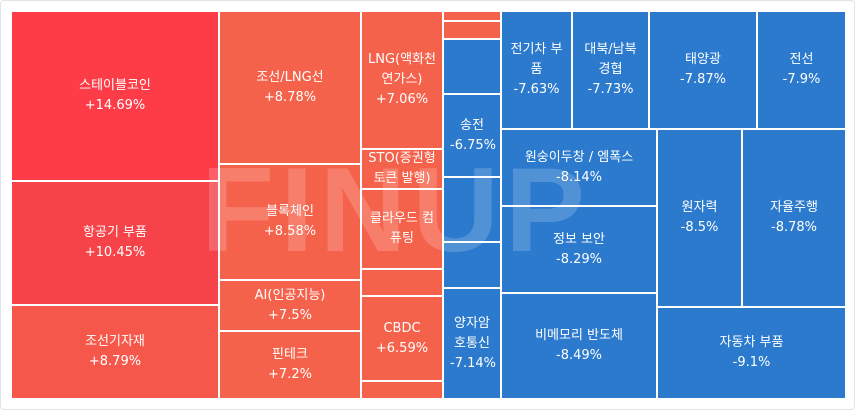 The height and width of the screenshot is (410, 855). I want to click on cell-label: 전선, so click(801, 59).